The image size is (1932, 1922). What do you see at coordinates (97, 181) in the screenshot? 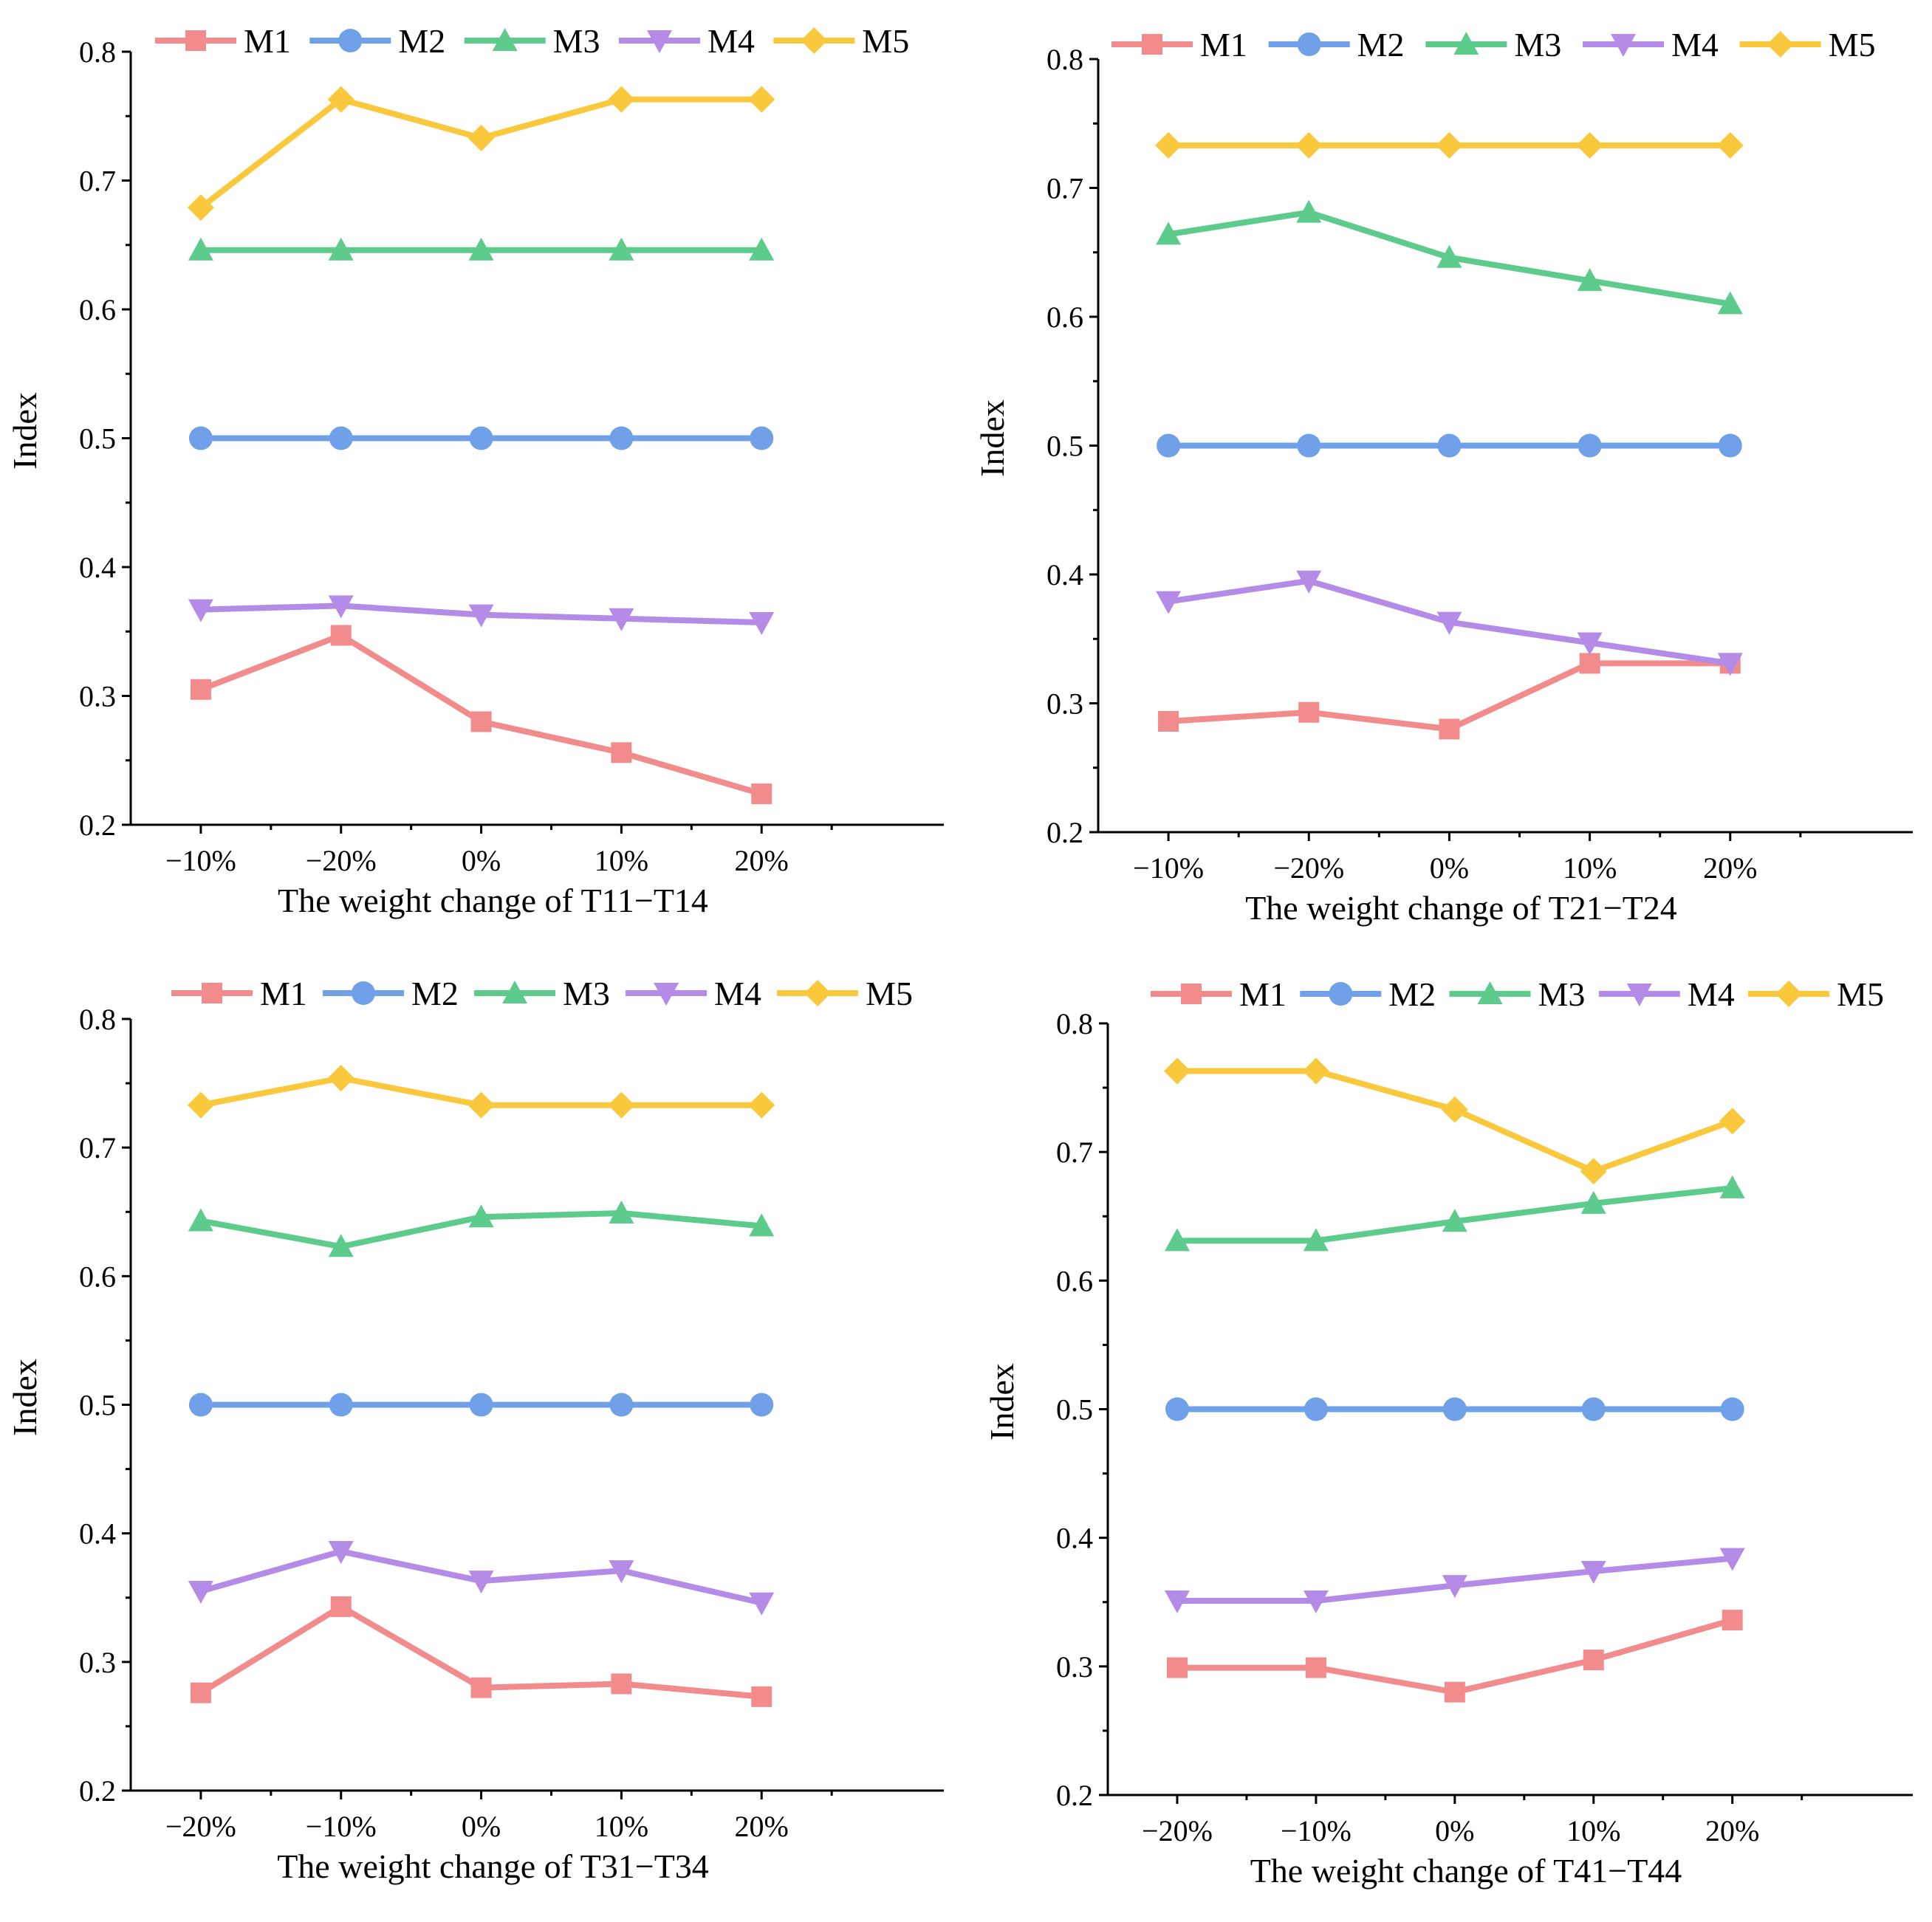
I see `y-tick-label: 0.7` at bounding box center [97, 181].